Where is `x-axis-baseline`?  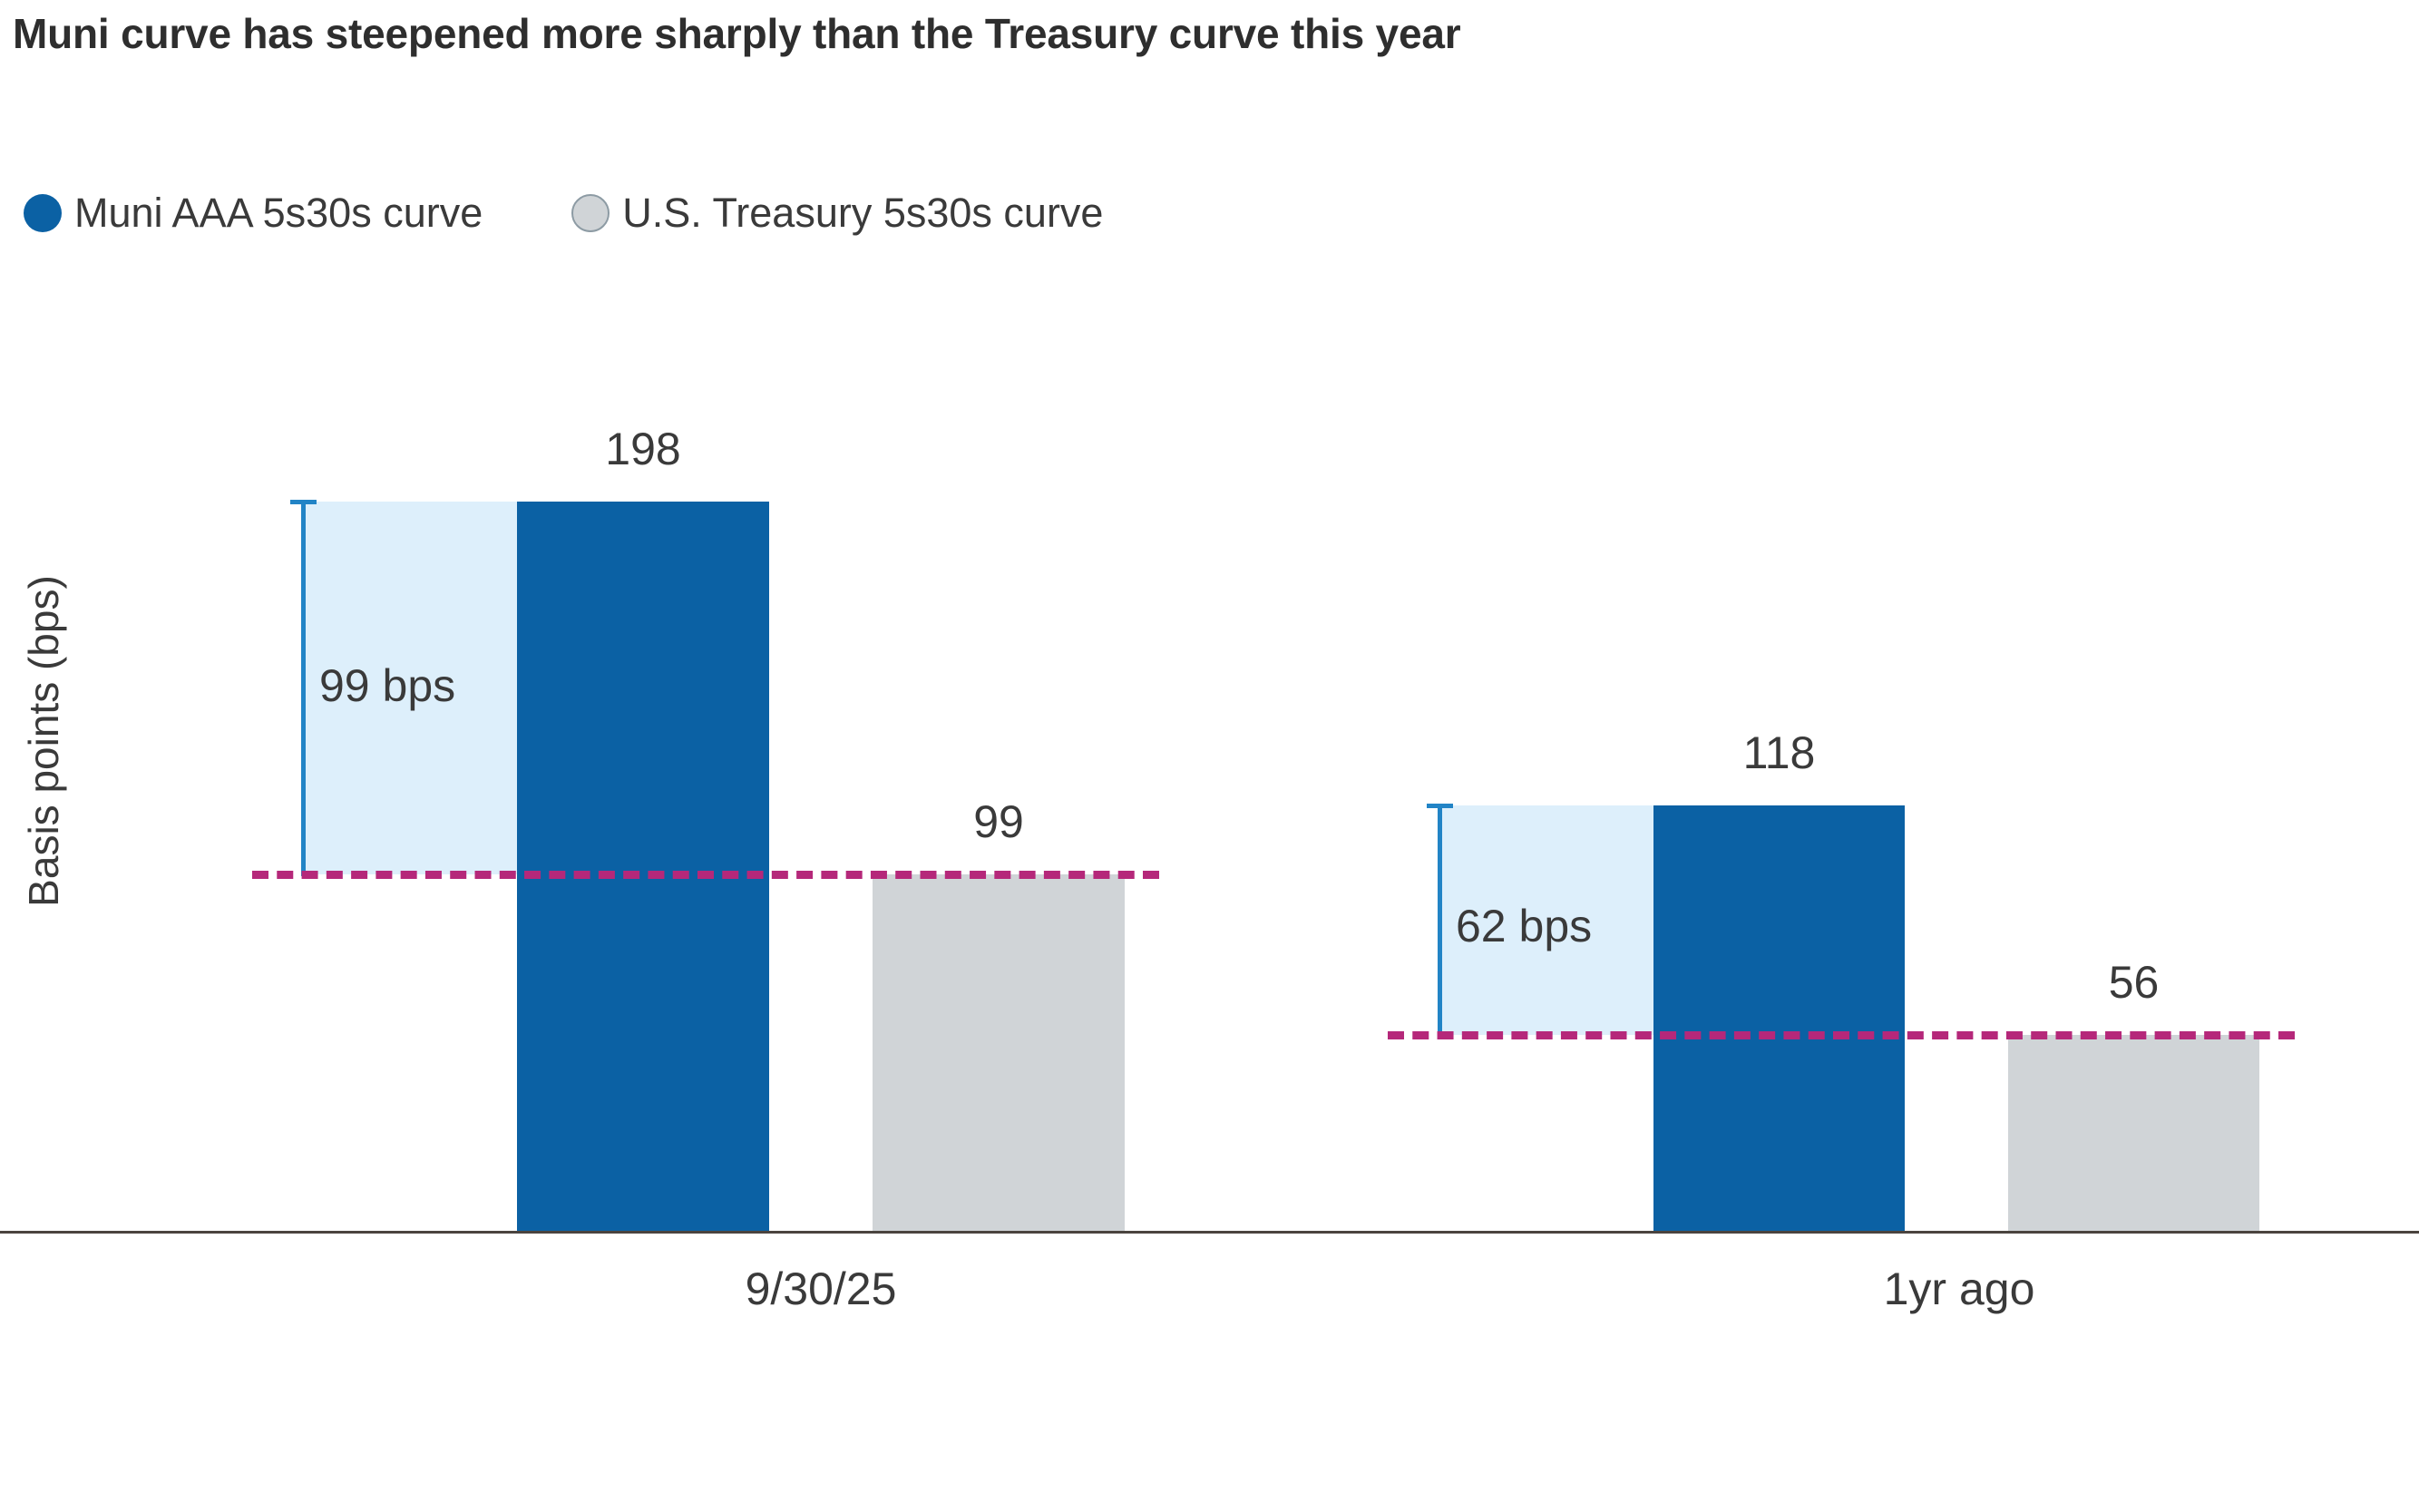 x-axis-baseline is located at coordinates (1209, 1232).